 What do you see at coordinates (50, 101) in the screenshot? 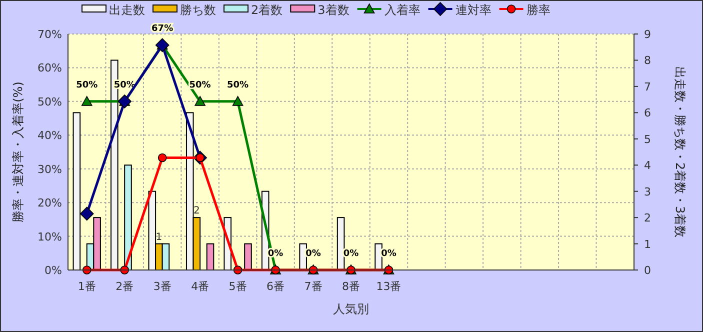
I see `y-tick-label: 50%` at bounding box center [50, 101].